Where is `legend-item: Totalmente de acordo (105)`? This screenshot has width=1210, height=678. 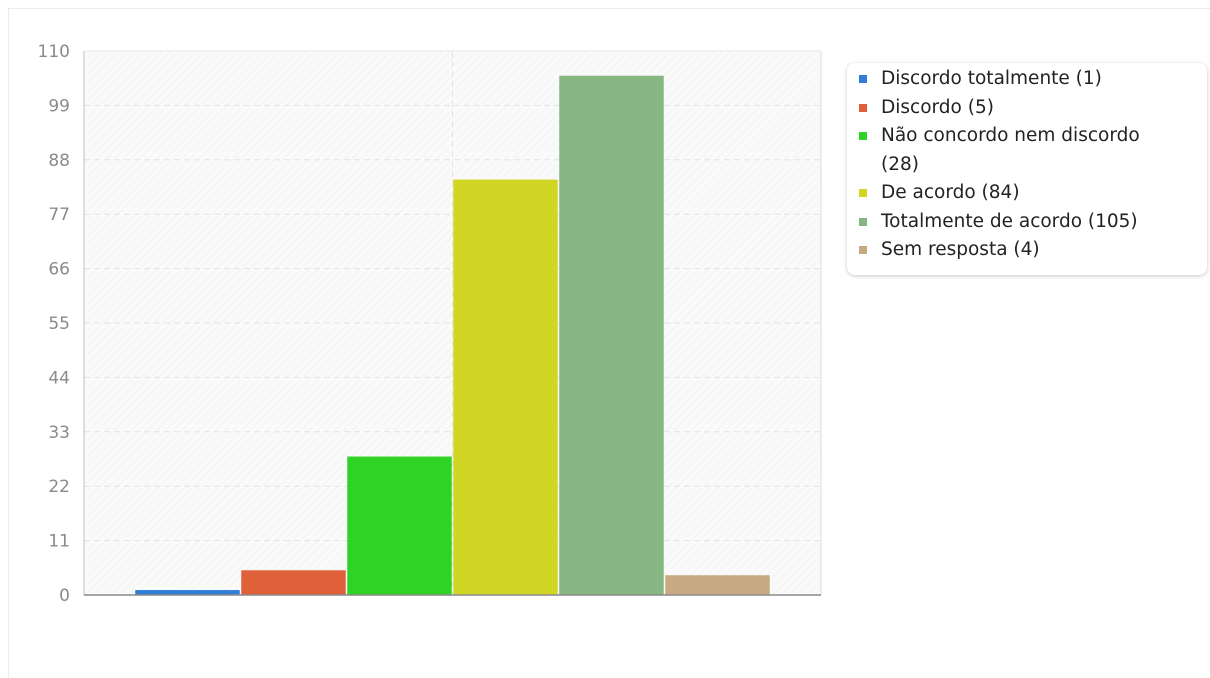
legend-item: Totalmente de acordo (105) is located at coordinates (1033, 222).